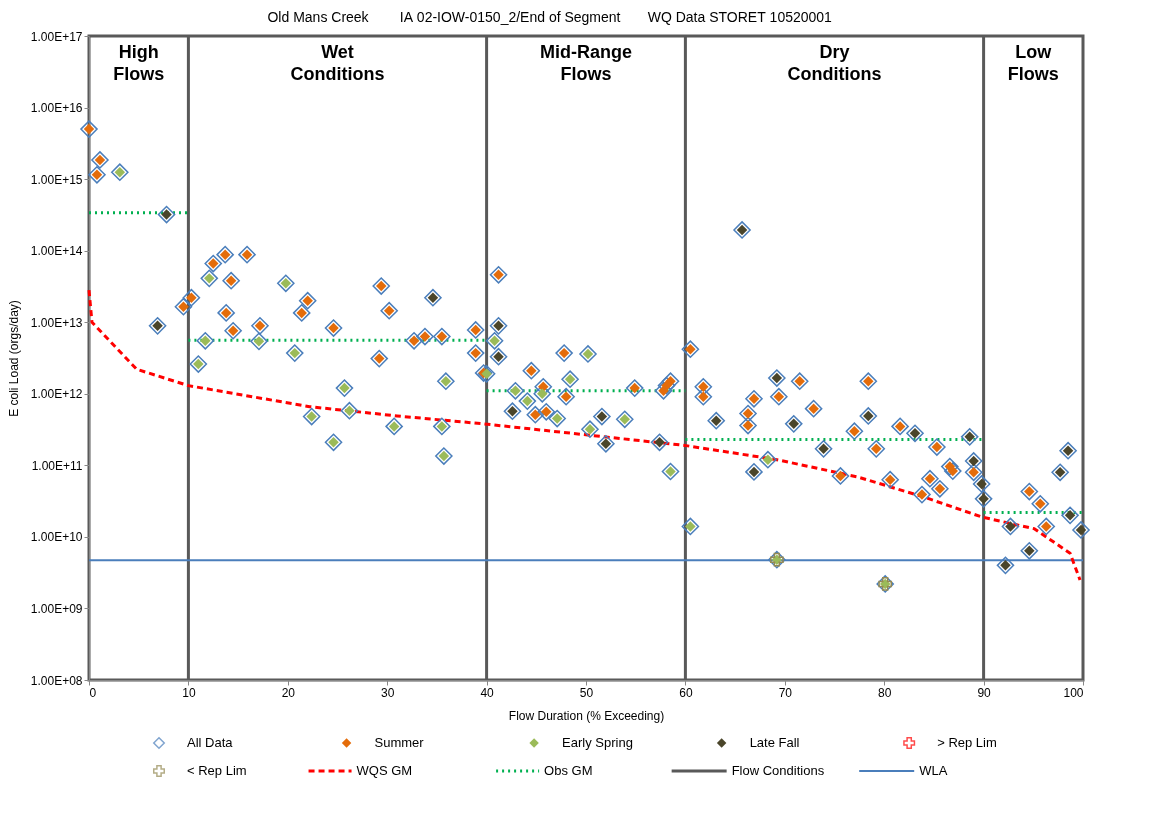 This screenshot has height=831, width=1151. I want to click on x-tick-label: 10, so click(189, 692).